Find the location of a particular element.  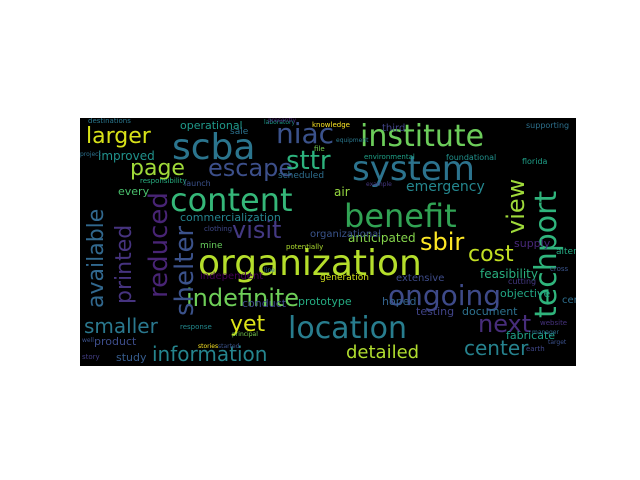

word: every is located at coordinates (134, 191).